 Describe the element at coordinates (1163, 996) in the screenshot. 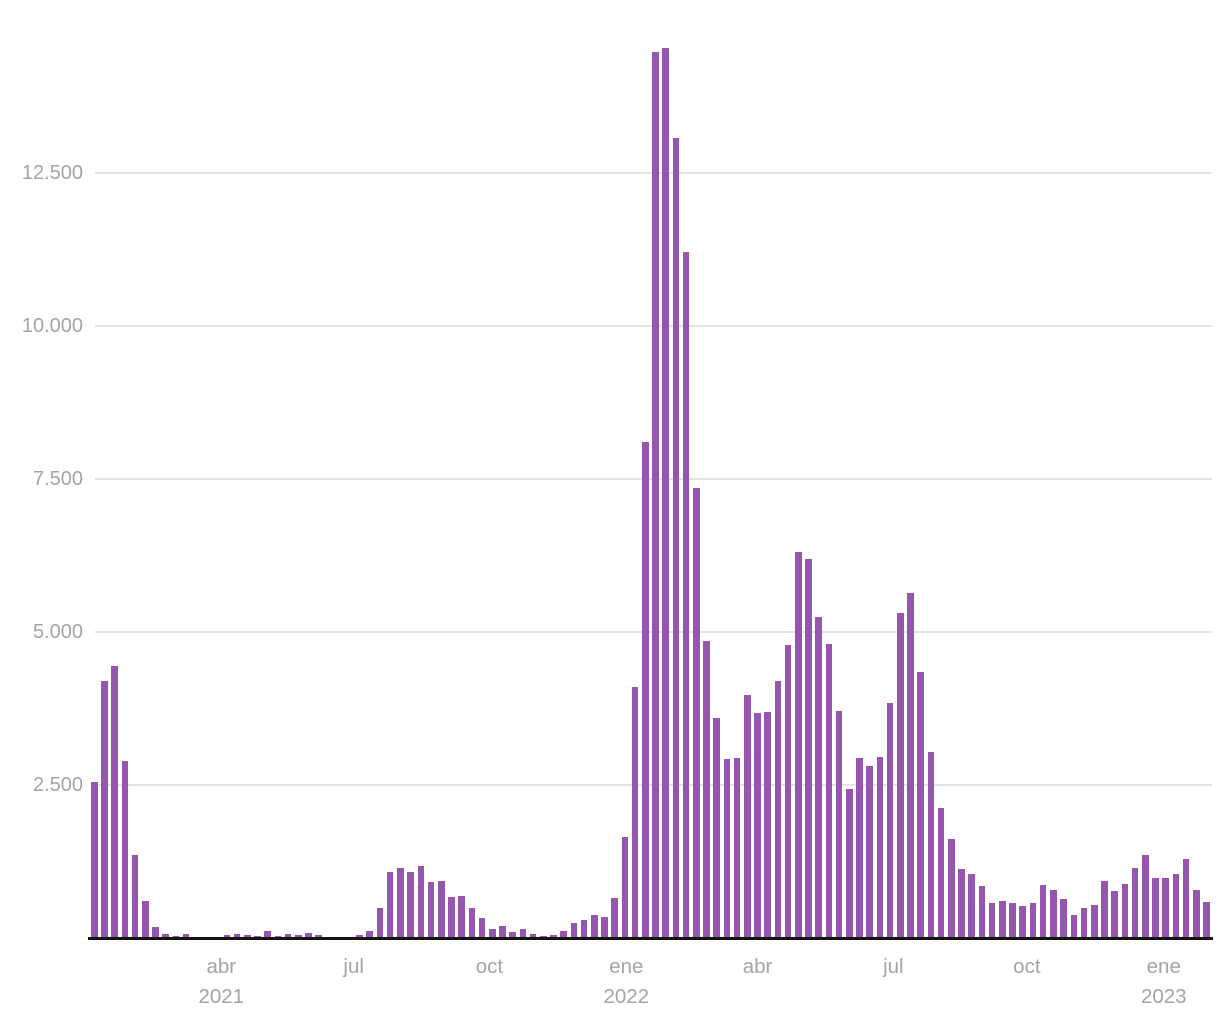

I see `x-tick-year: 2023` at that location.